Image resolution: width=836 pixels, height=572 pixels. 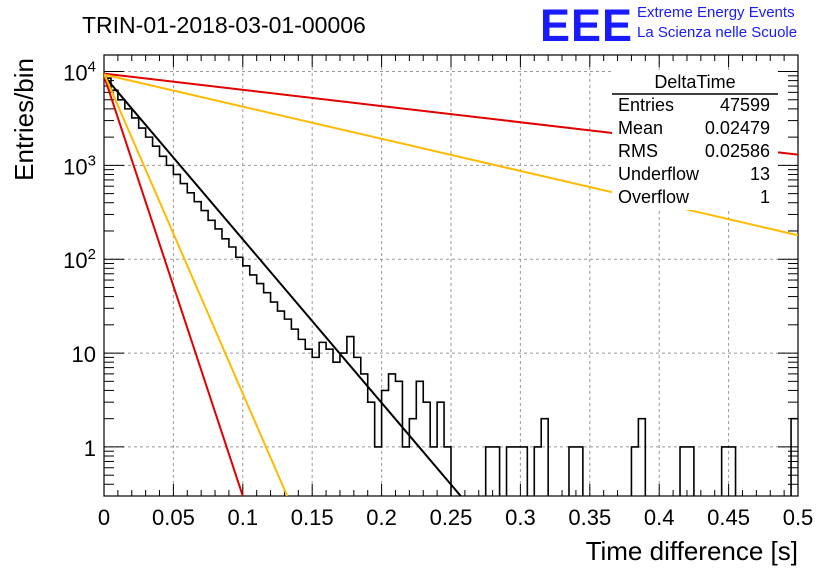 I want to click on x-tick-label: 0.4, so click(x=659, y=517).